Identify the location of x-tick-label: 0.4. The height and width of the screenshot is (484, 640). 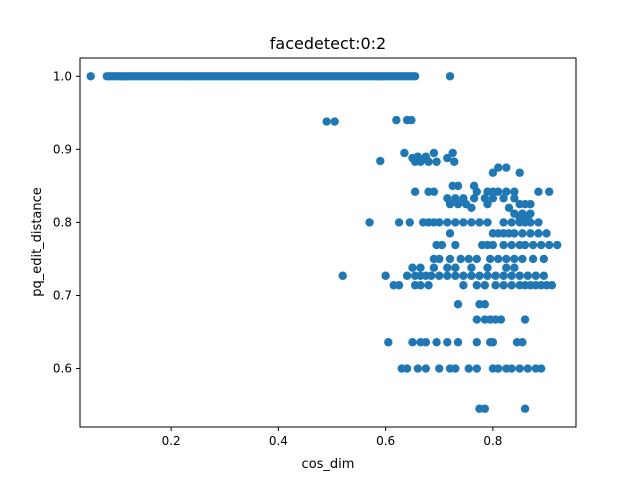
(278, 441).